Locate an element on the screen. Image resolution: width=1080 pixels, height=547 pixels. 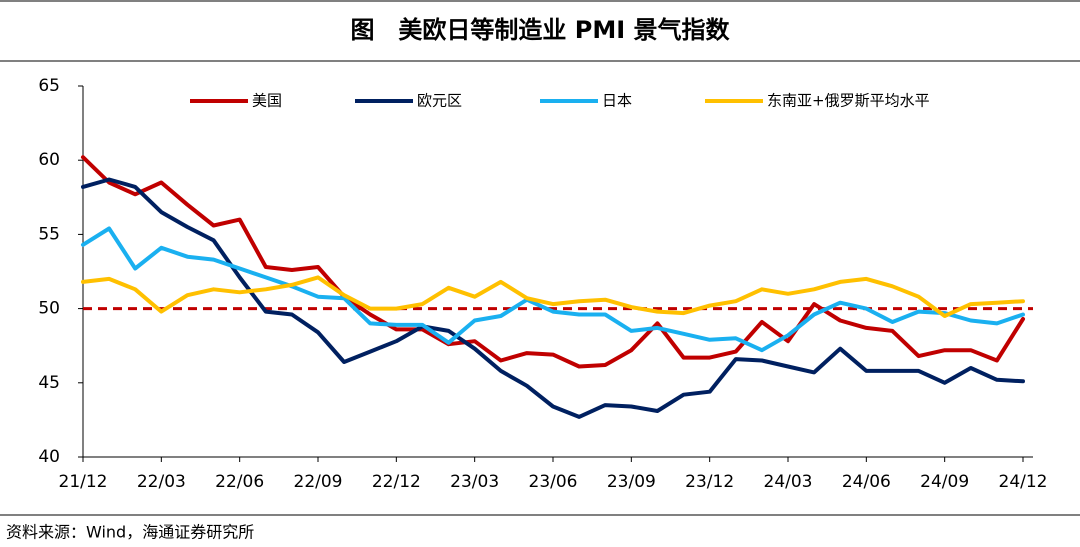
x-tick-label: 23/09 is located at coordinates (631, 482).